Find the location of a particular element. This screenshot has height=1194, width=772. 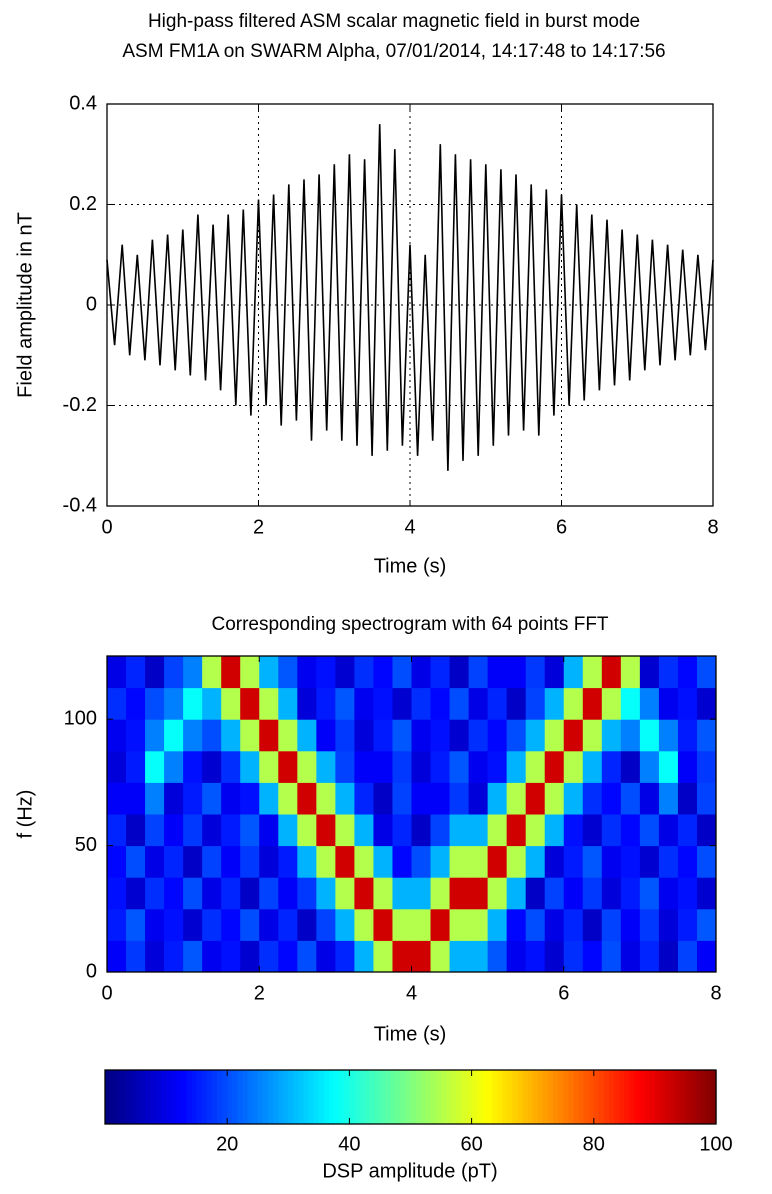

y-tick-label: 0.2 is located at coordinates (83, 204).